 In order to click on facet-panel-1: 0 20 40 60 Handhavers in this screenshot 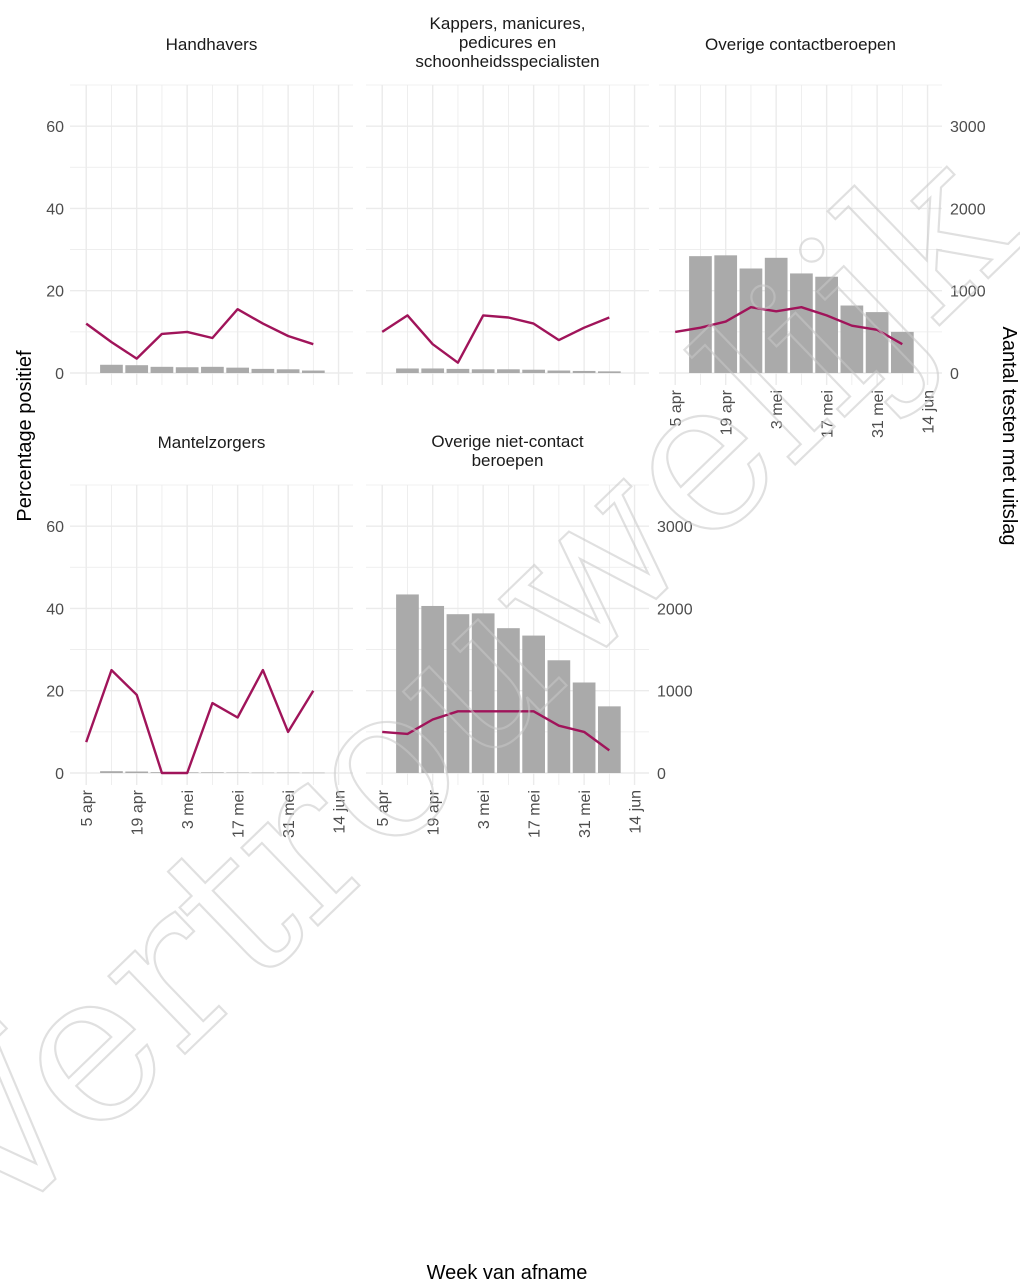, I will do `click(199, 210)`.